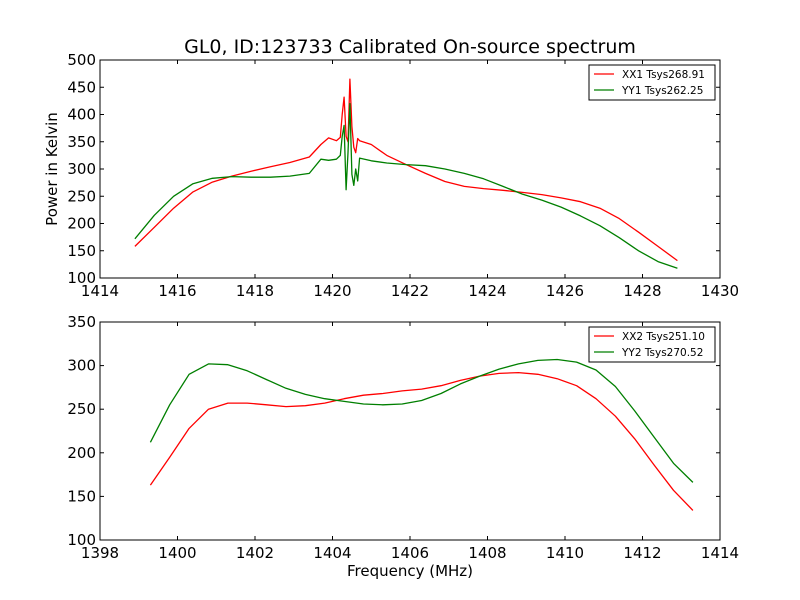  I want to click on x-tick-label: 1420, so click(332, 291).